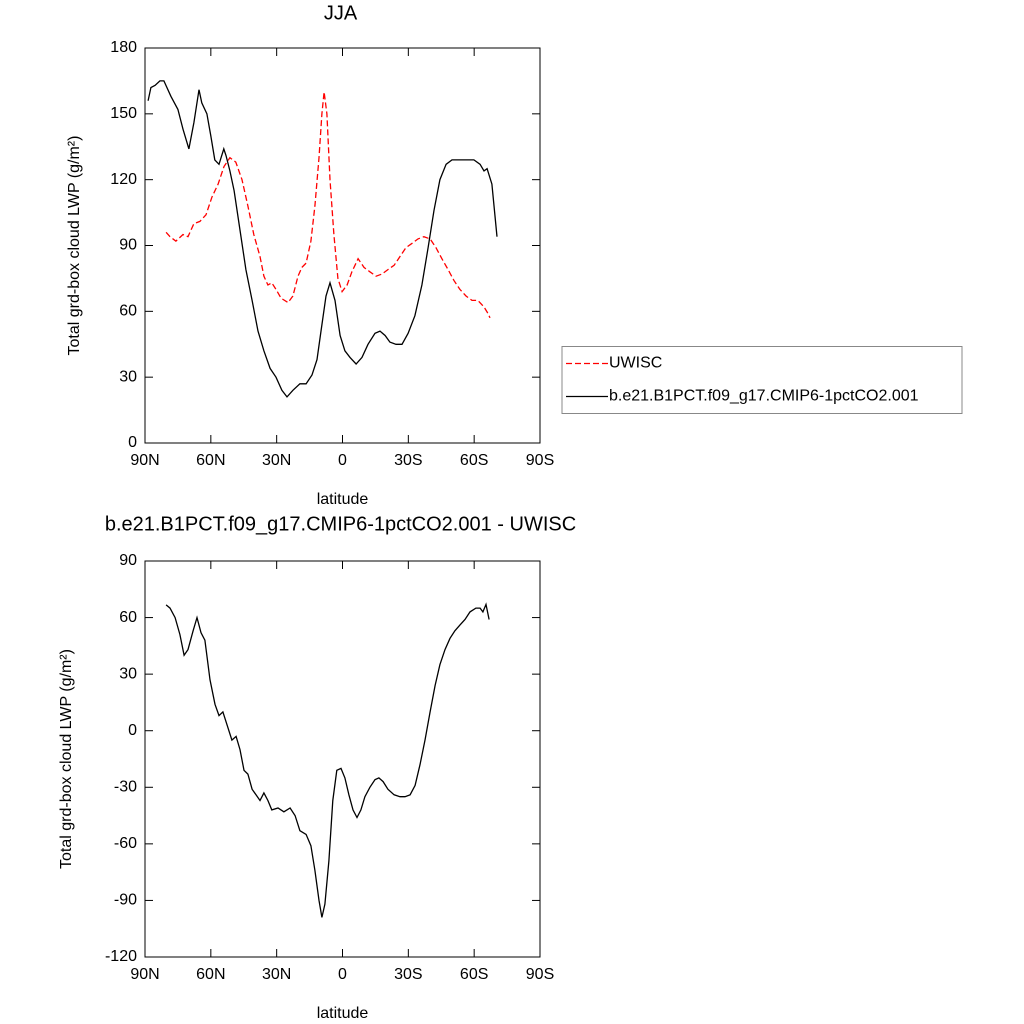  I want to click on chart-title: JJA, so click(341, 13).